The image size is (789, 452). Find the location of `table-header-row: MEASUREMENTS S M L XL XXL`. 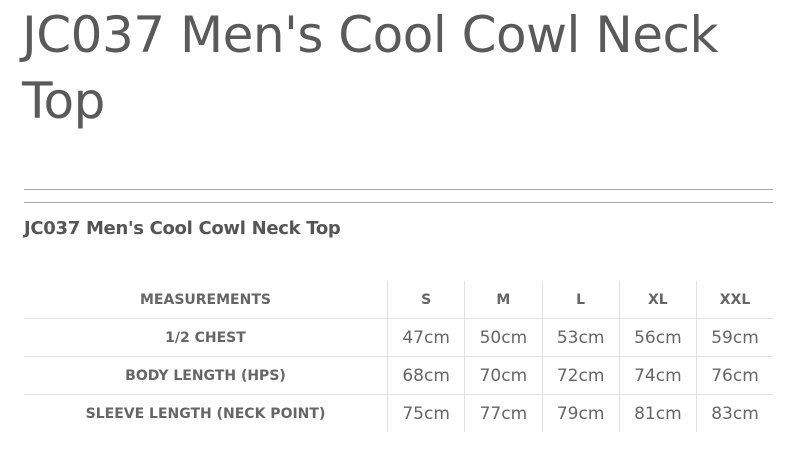

table-header-row: MEASUREMENTS S M L XL XXL is located at coordinates (398, 300).